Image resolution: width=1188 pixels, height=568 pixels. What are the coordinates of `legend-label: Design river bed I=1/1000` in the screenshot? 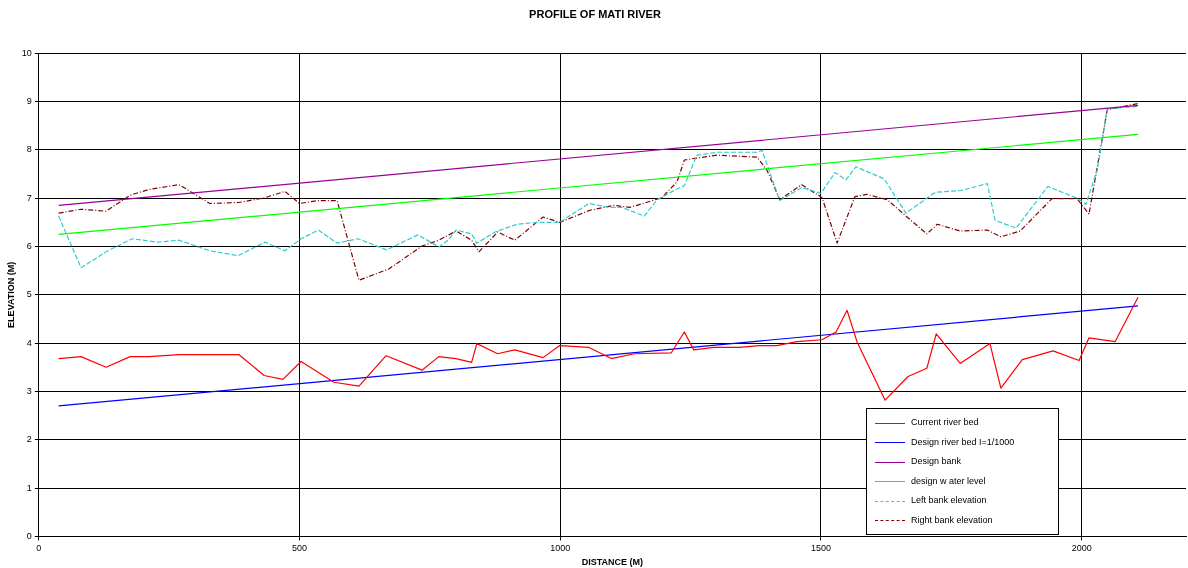 It's located at (963, 442).